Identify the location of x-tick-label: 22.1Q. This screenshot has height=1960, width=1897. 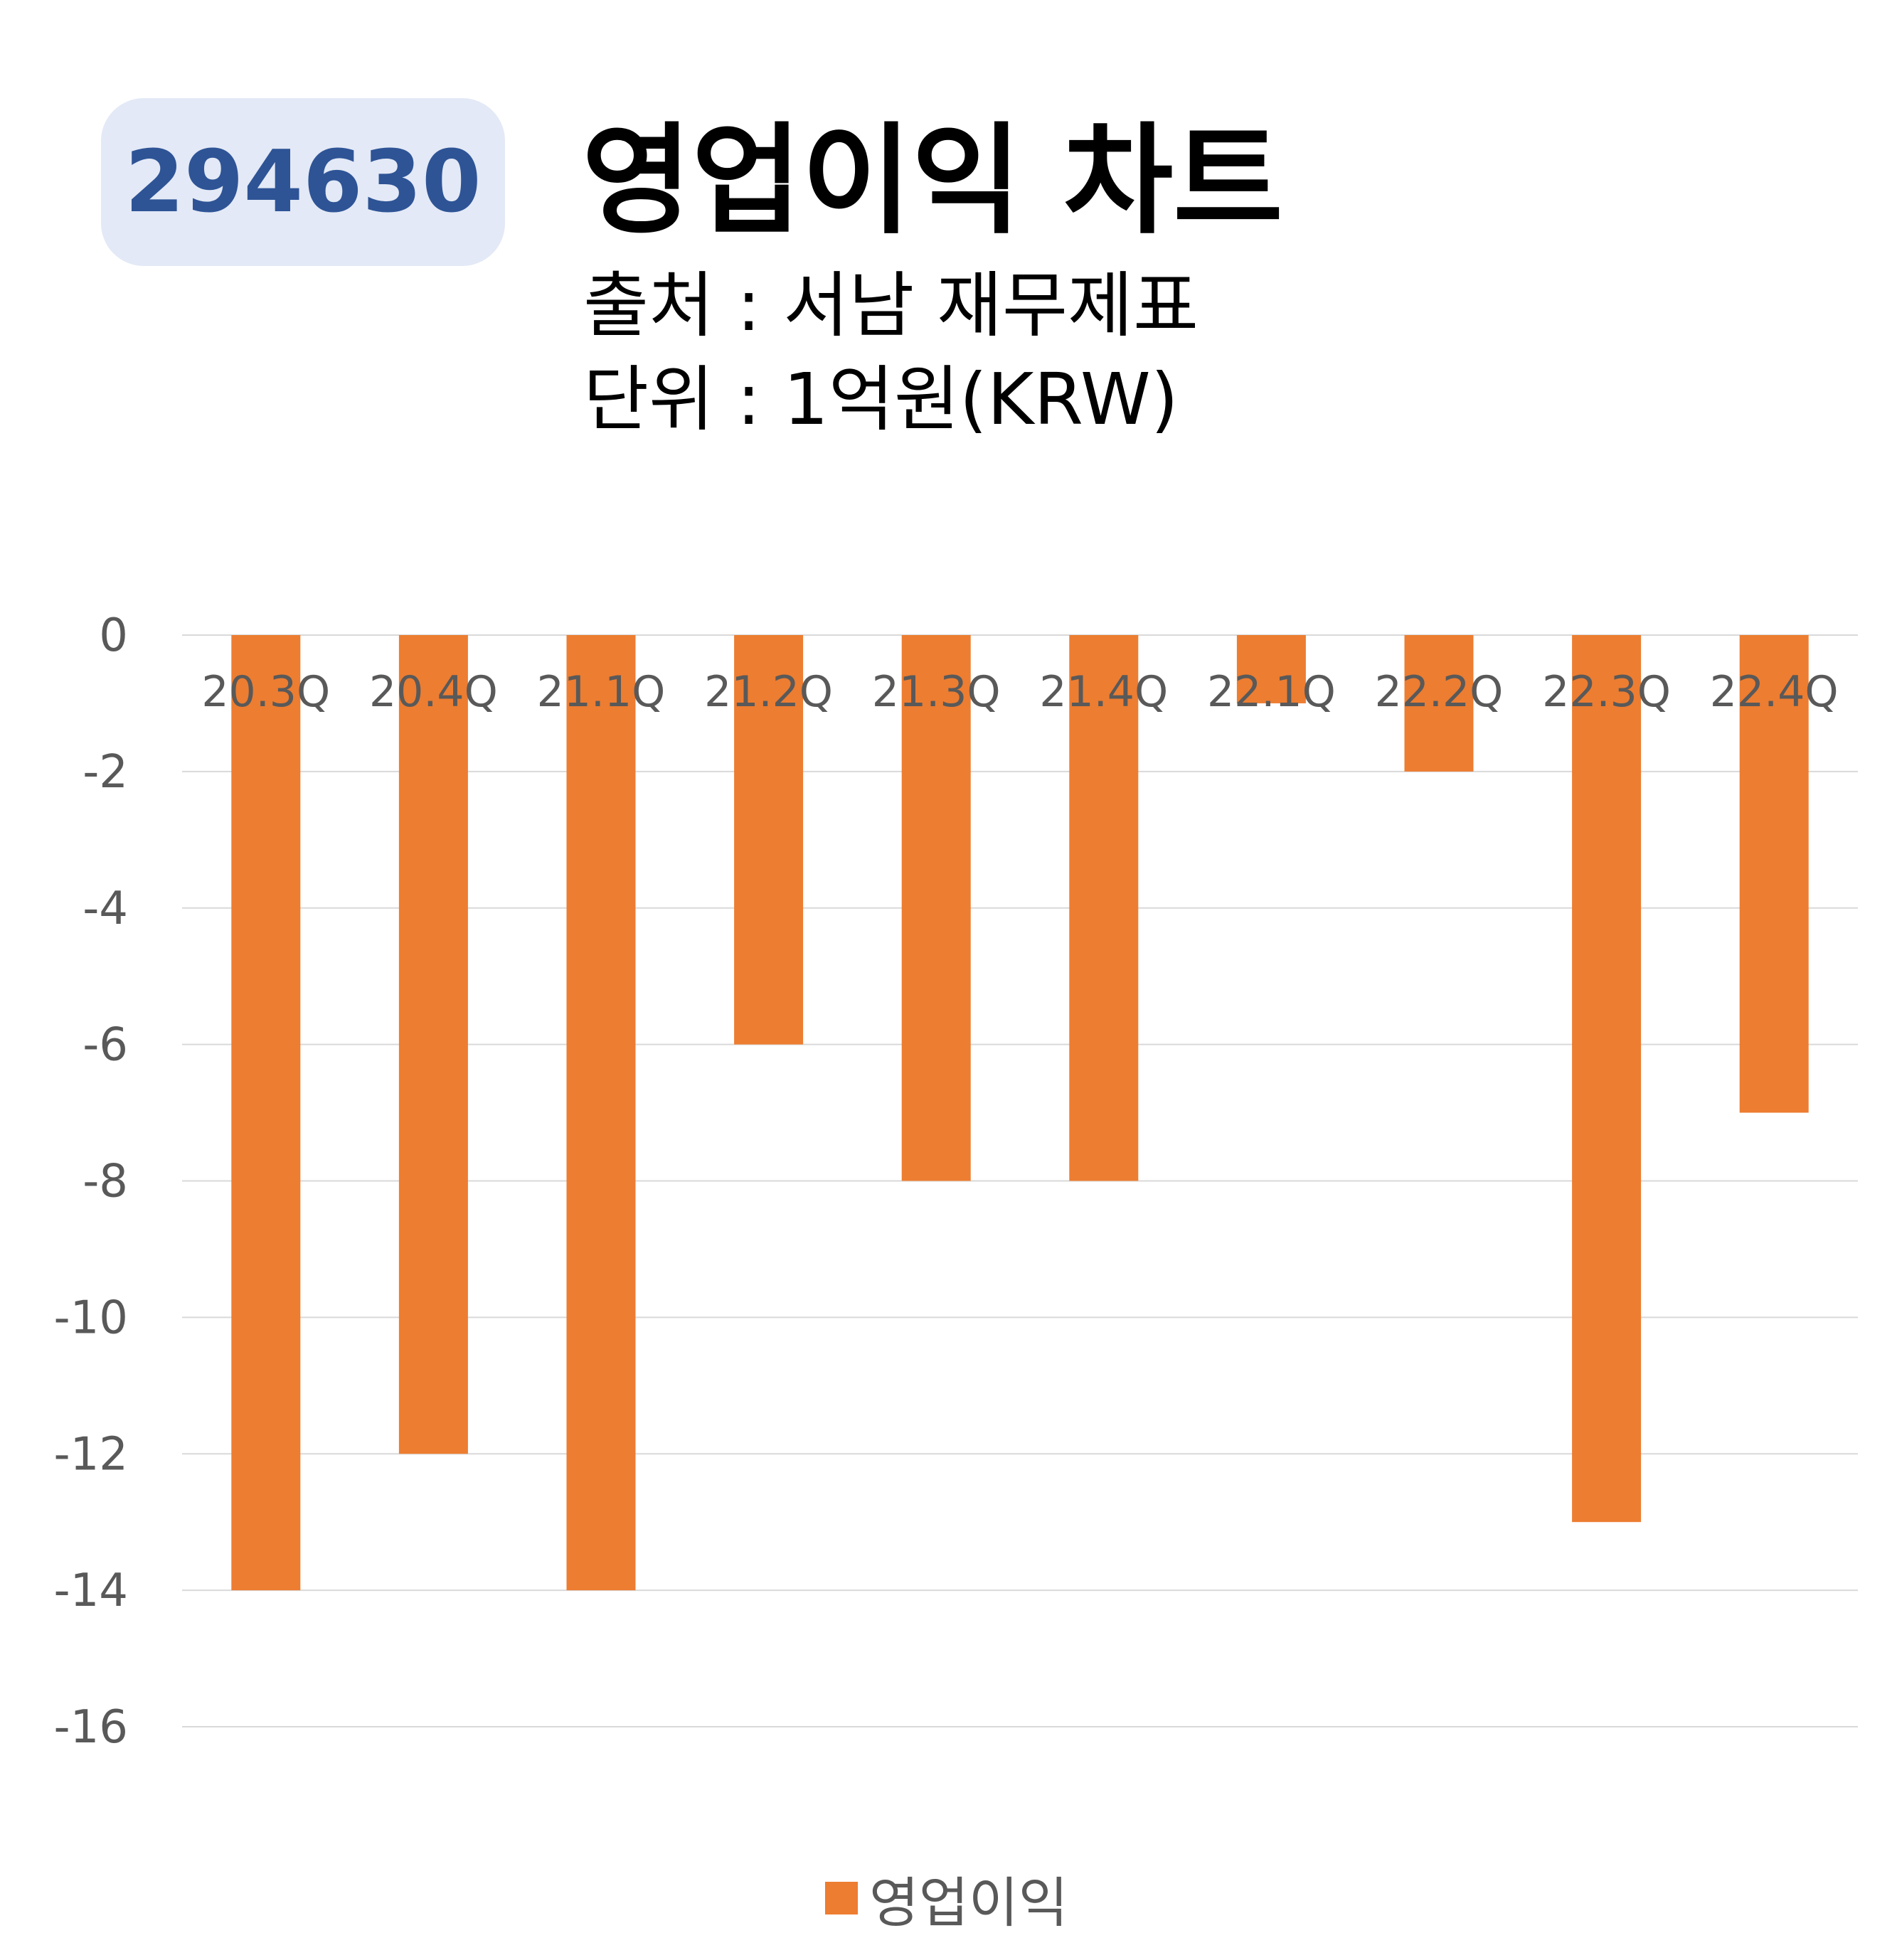
(1271, 692).